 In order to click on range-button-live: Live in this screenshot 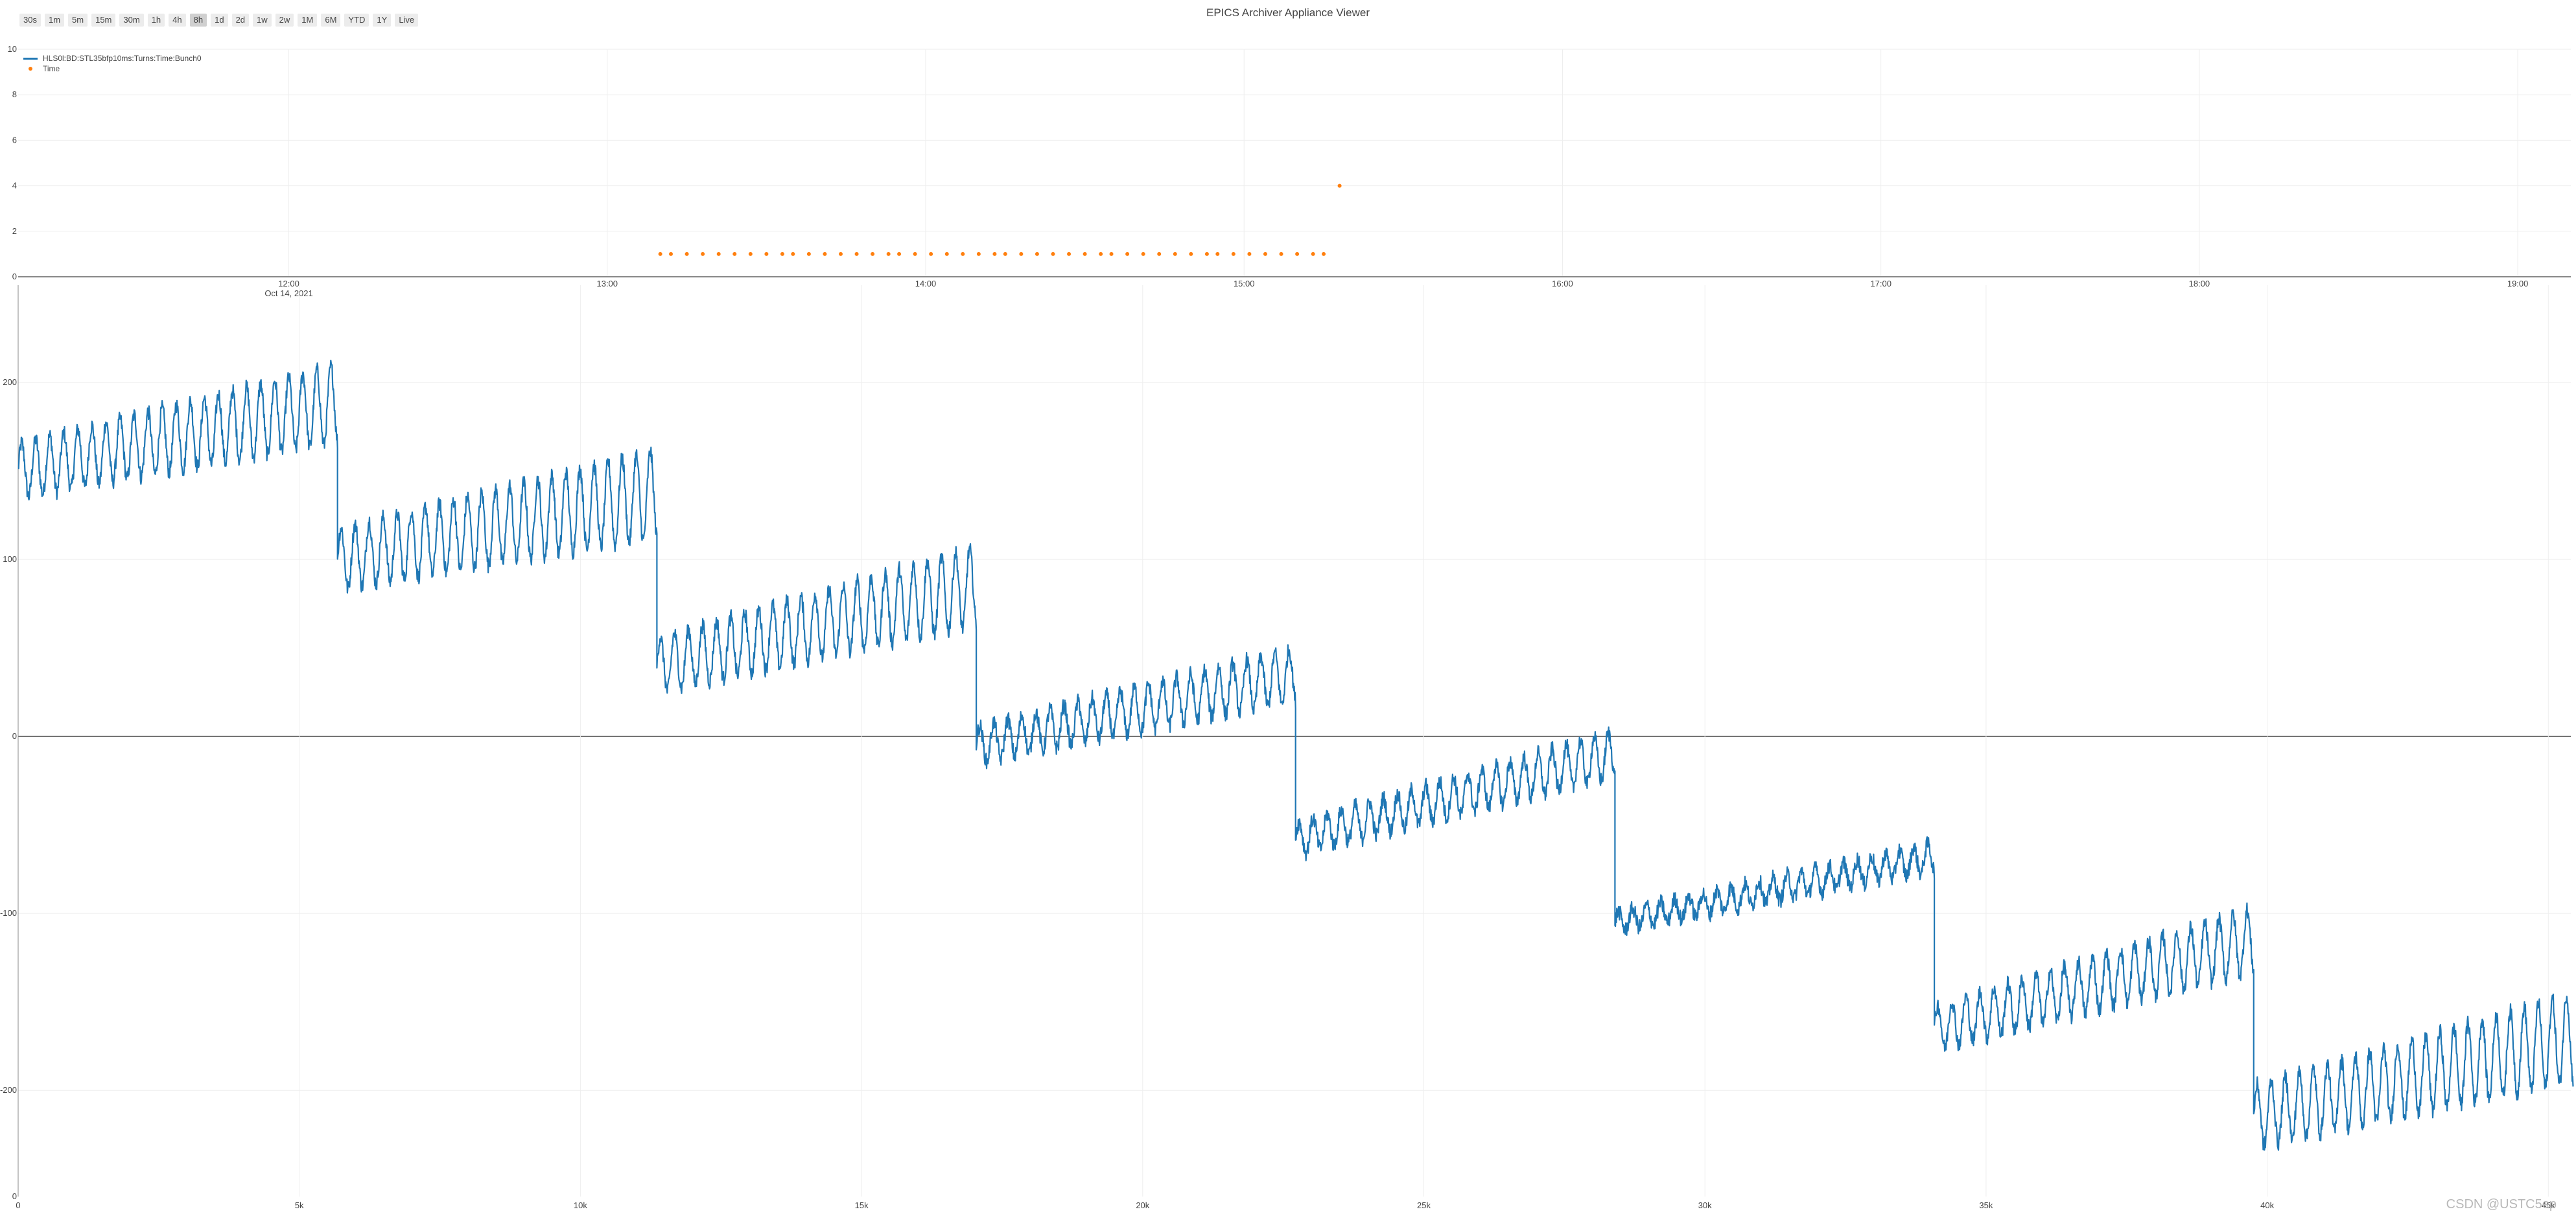, I will do `click(407, 20)`.